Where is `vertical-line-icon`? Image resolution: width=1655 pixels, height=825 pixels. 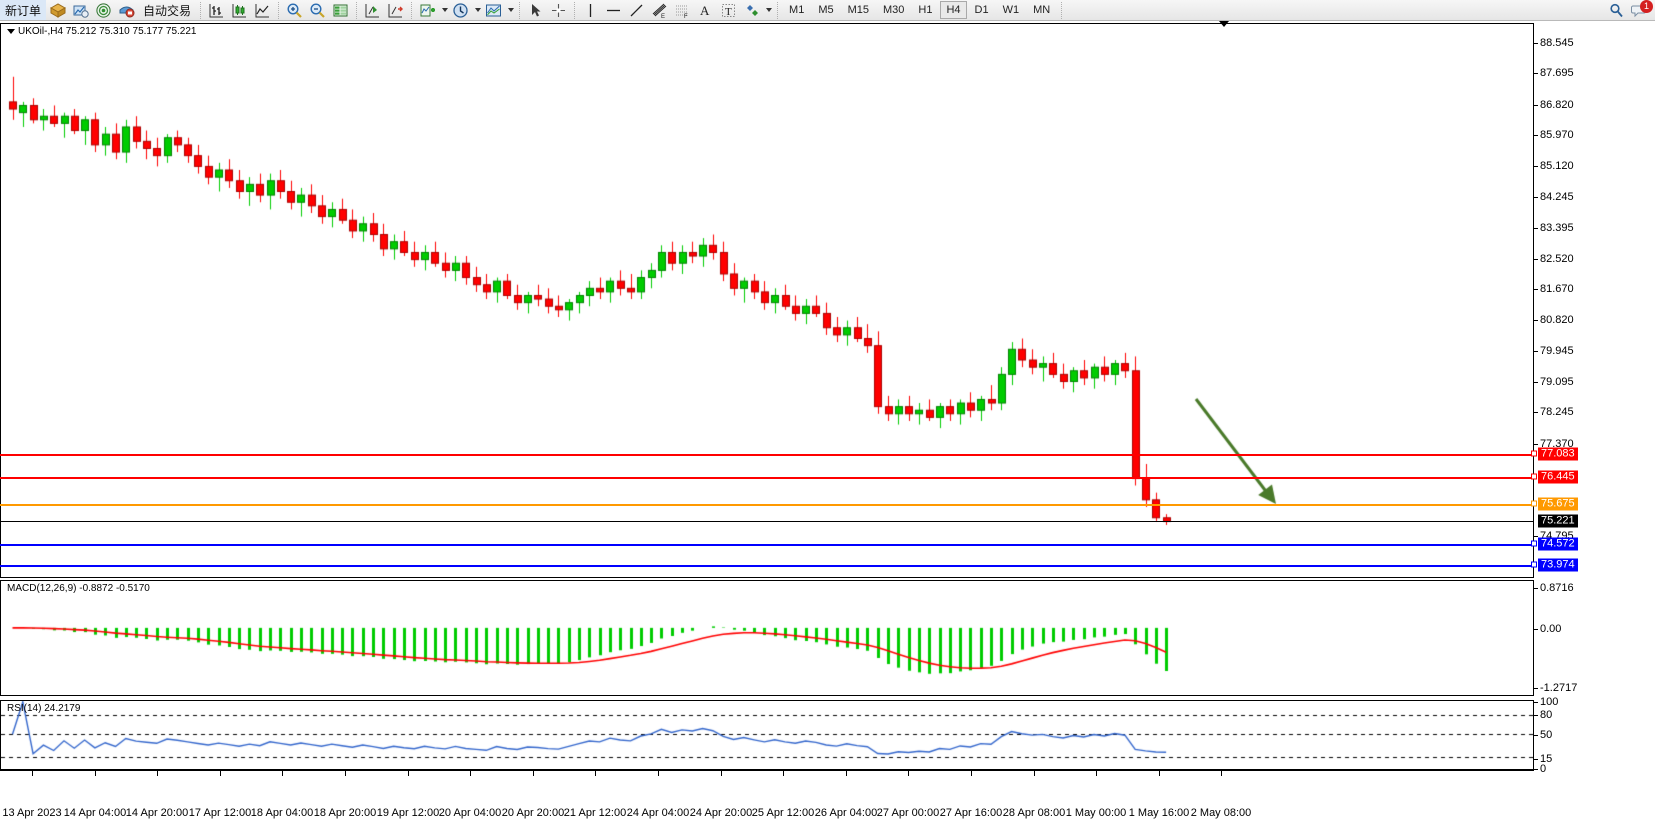
vertical-line-icon is located at coordinates (590, 10).